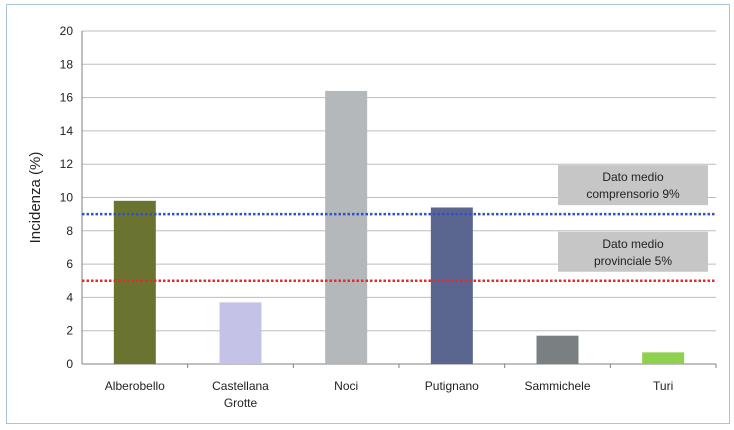  I want to click on y-tick-label-8: 8, so click(69, 231).